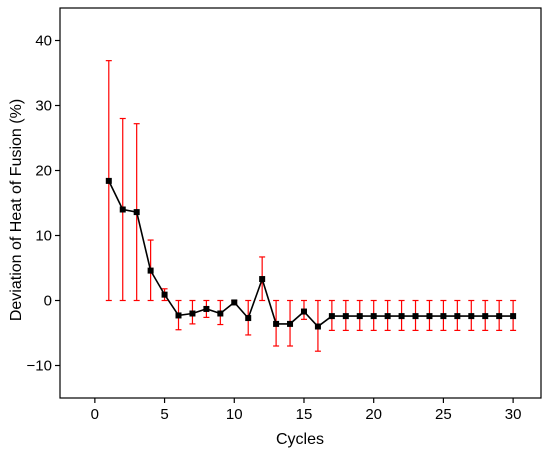  Describe the element at coordinates (95, 414) in the screenshot. I see `x-tick-label: 0` at that location.